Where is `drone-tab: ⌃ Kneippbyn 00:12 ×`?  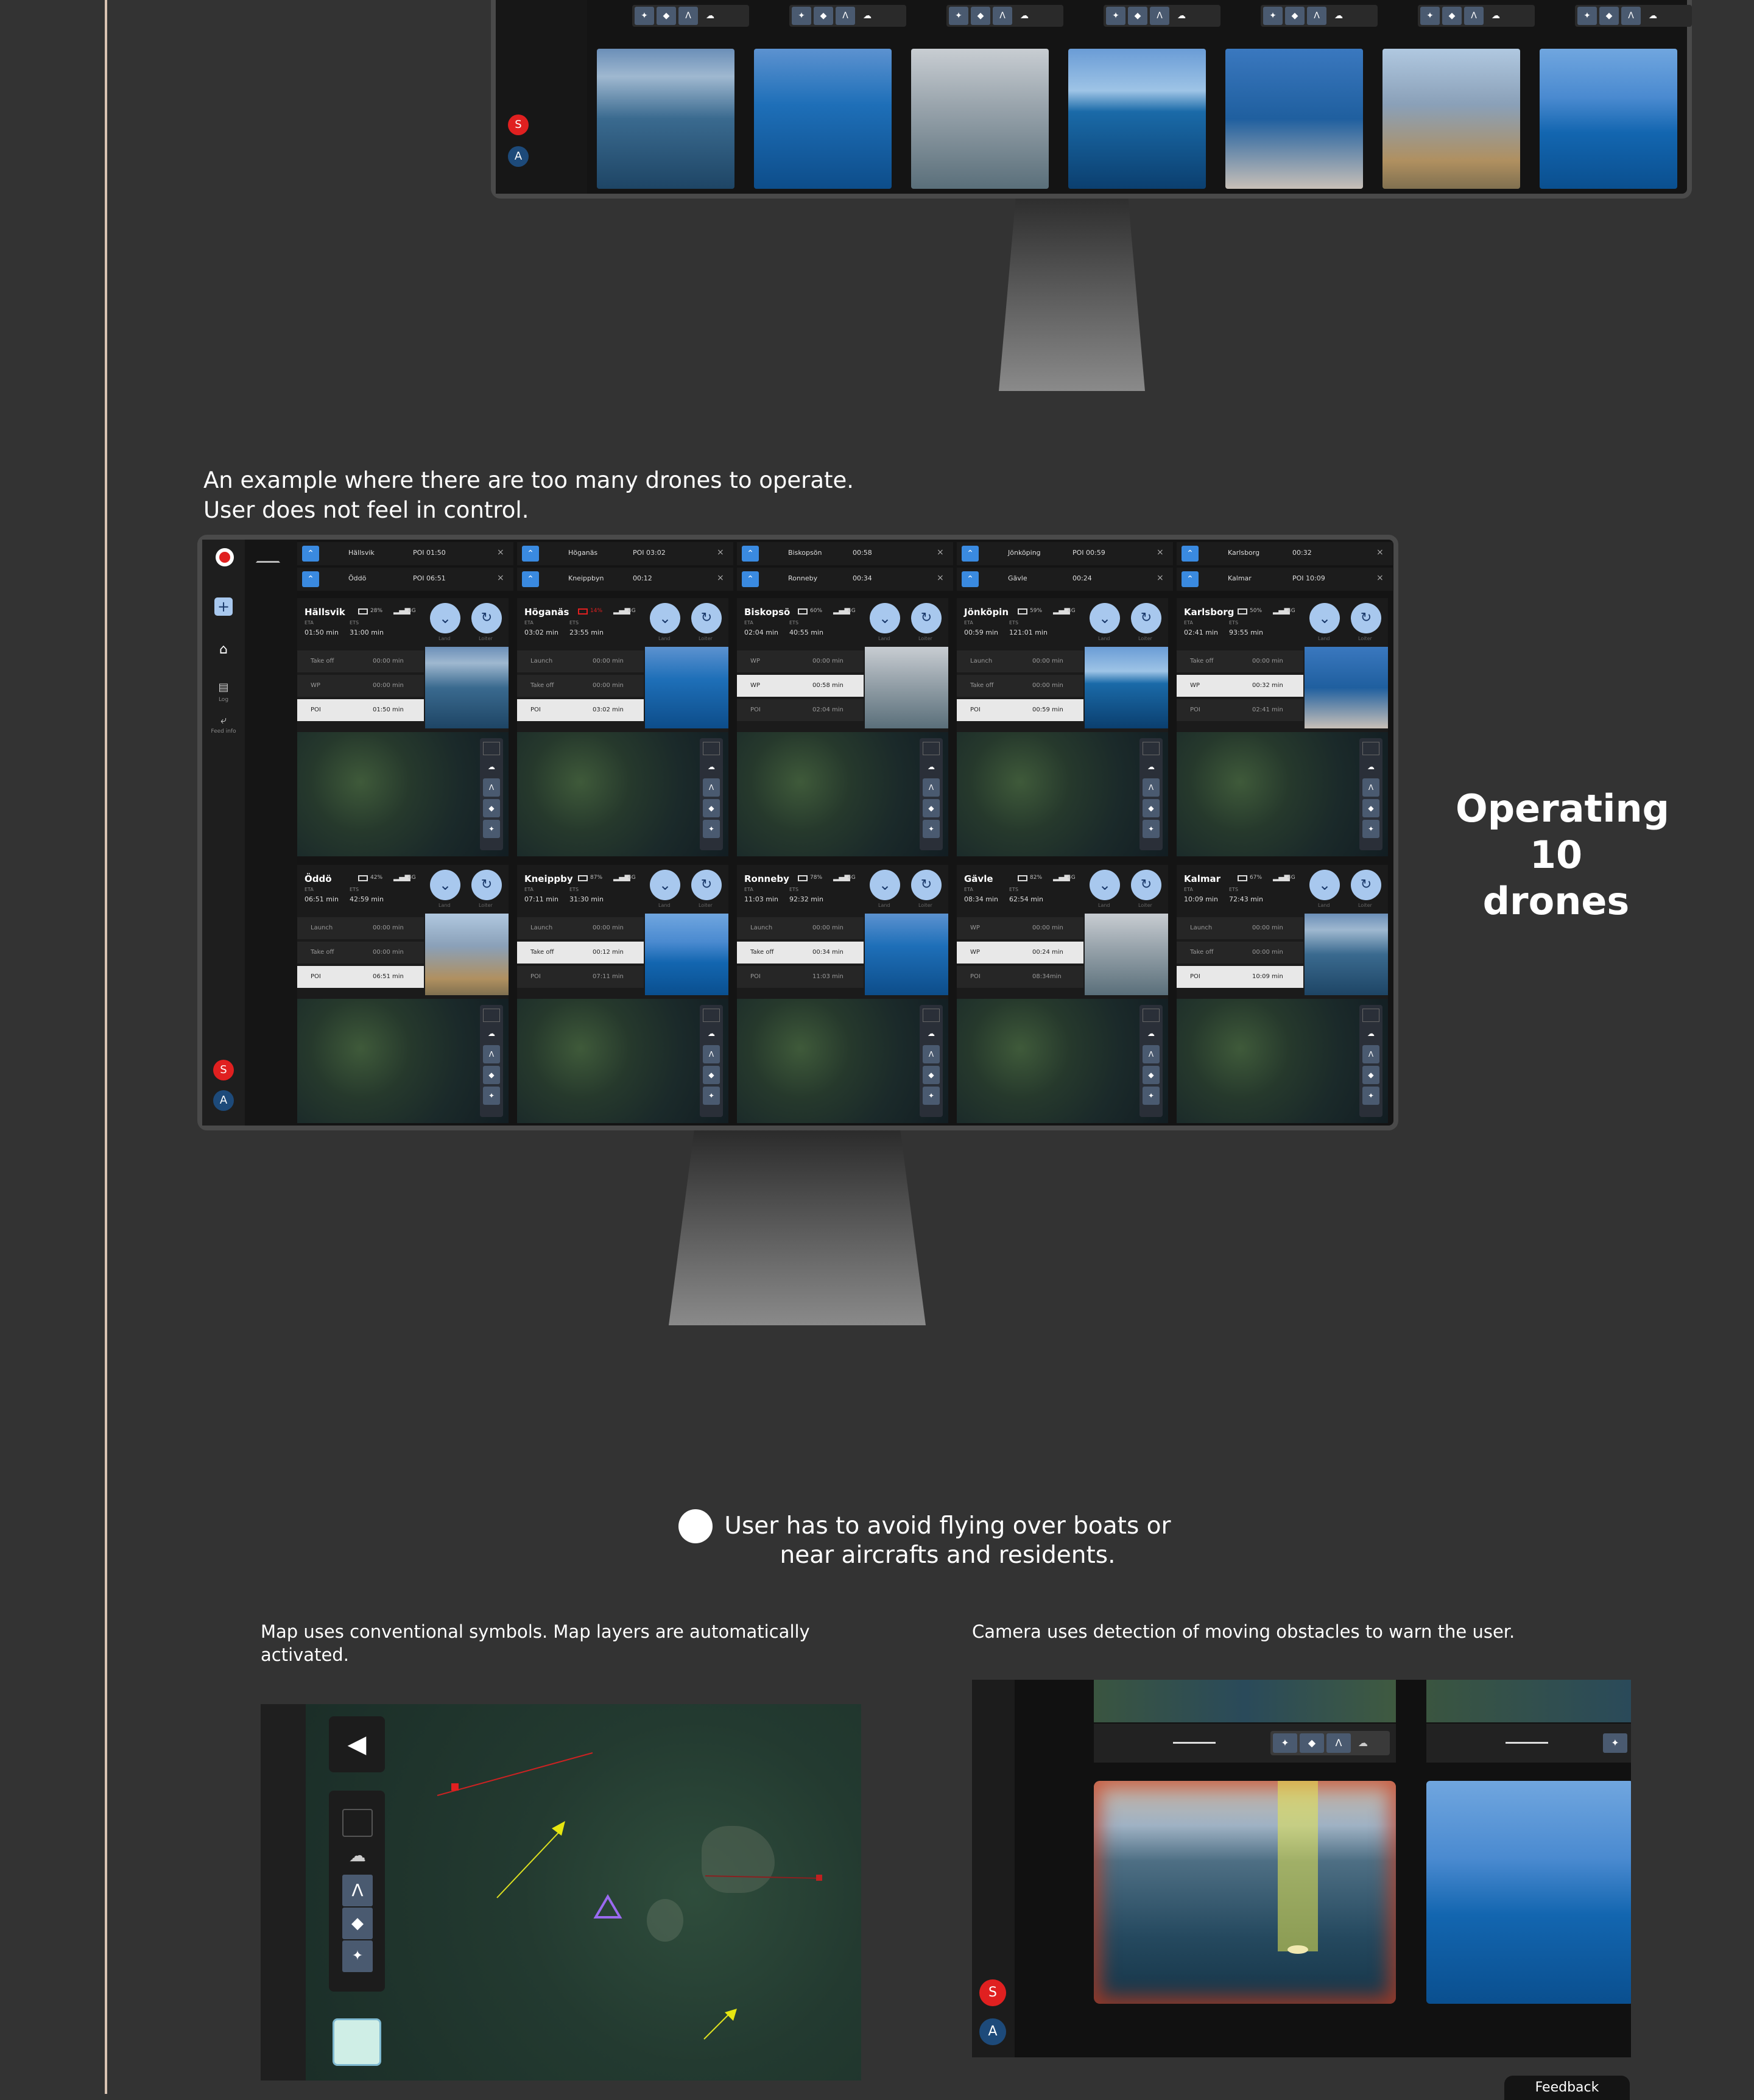
drone-tab: ⌃ Kneippbyn 00:12 × is located at coordinates (625, 579).